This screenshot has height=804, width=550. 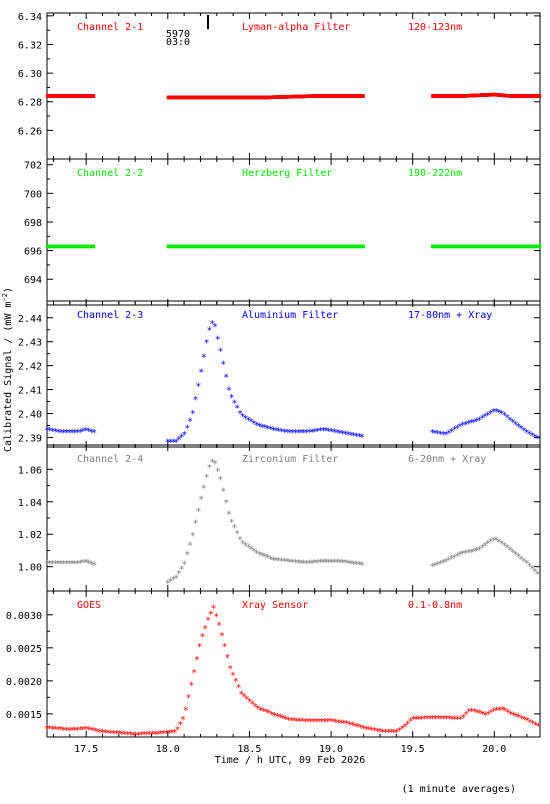 I want to click on filter-label: Herzberg Filter, so click(x=287, y=173).